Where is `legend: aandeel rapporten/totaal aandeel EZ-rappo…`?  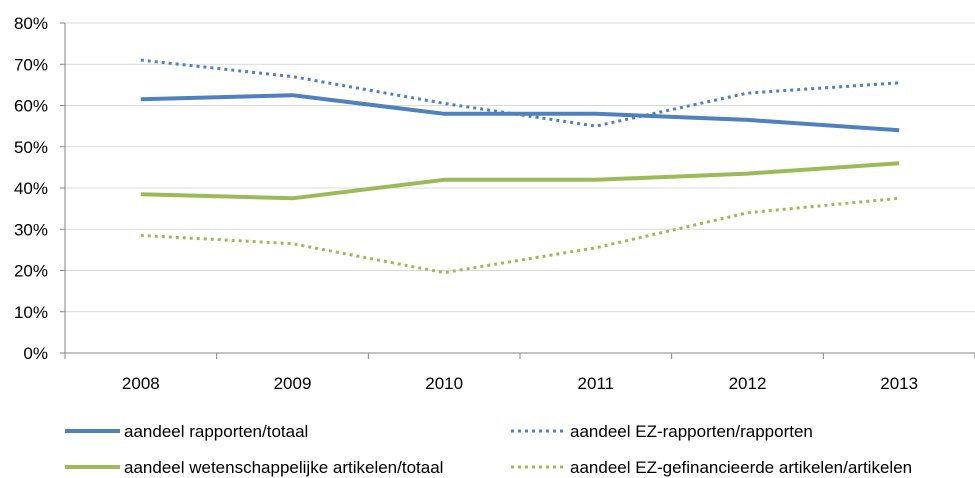 legend: aandeel rapporten/totaal aandeel EZ-rappo… is located at coordinates (488, 449).